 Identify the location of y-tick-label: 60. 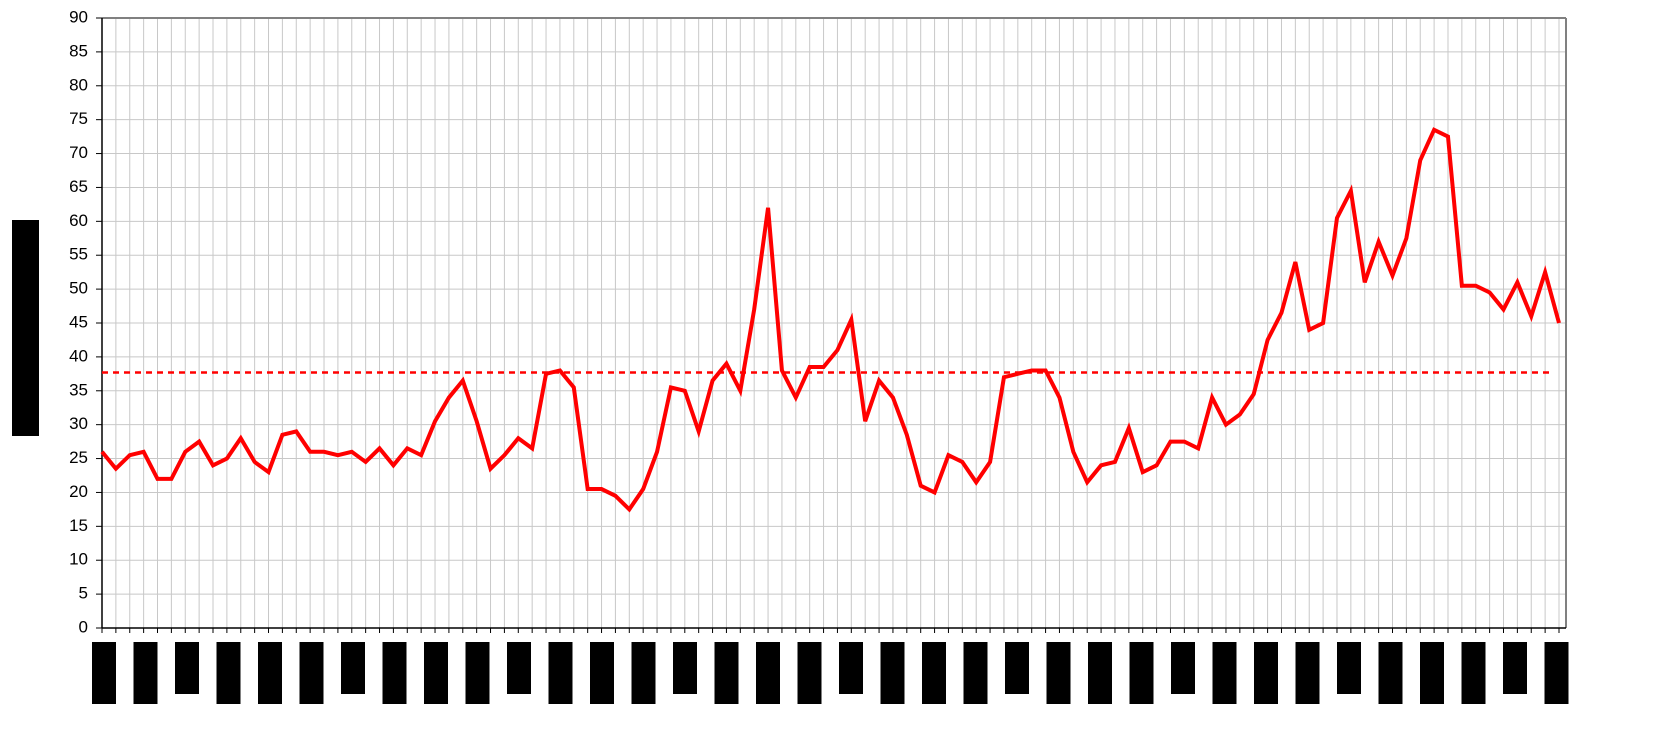
(78, 220).